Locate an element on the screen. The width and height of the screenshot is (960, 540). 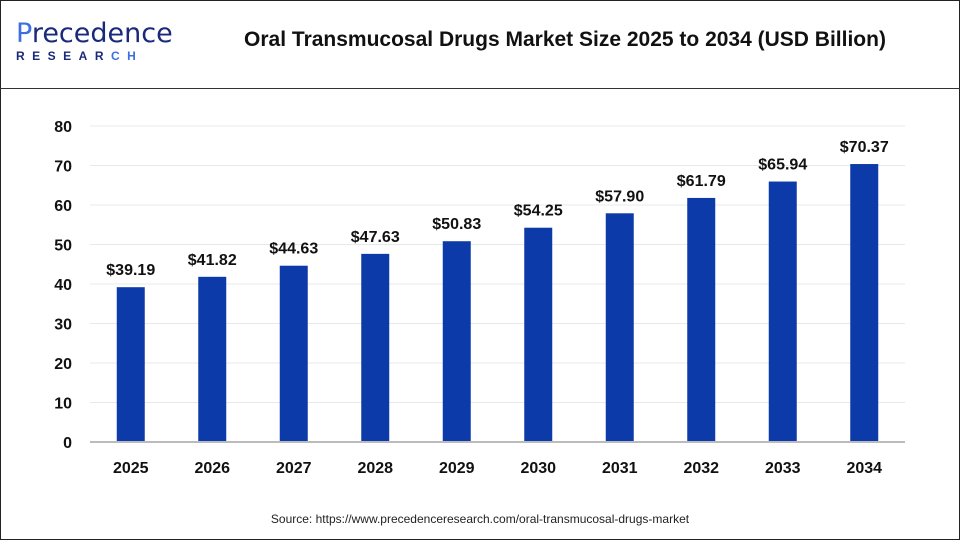
y-tick-label: 40 is located at coordinates (63, 285).